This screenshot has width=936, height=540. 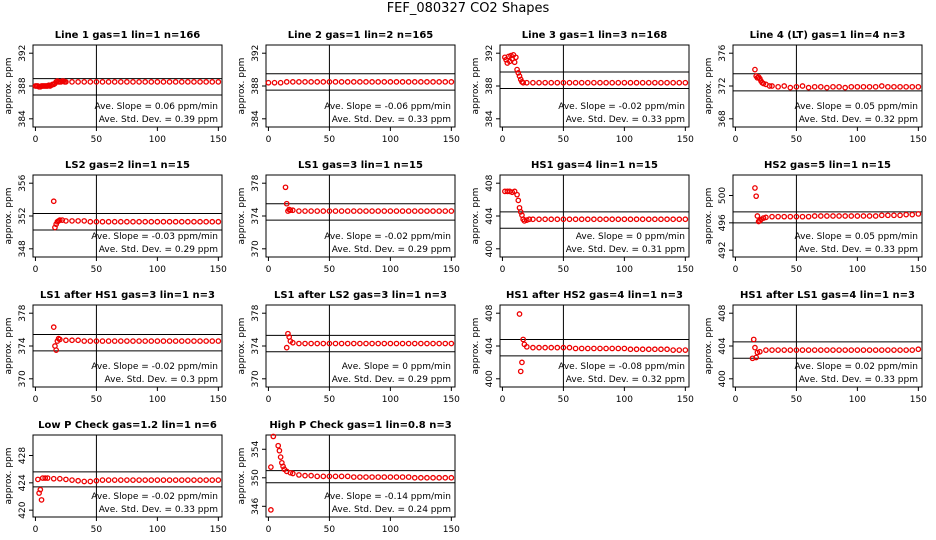 What do you see at coordinates (827, 295) in the screenshot?
I see `chart-title: HS1 after LS1 gas=4 lin=1 n=3` at bounding box center [827, 295].